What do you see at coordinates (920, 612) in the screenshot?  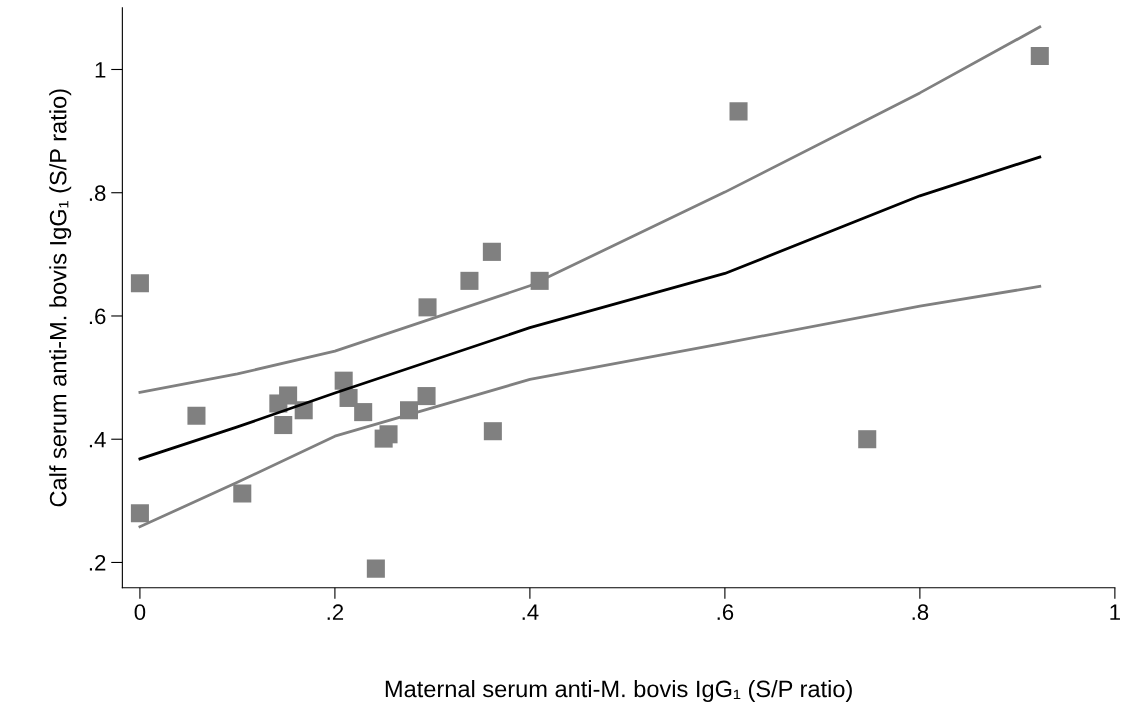 I see `x-tick-label: .8` at bounding box center [920, 612].